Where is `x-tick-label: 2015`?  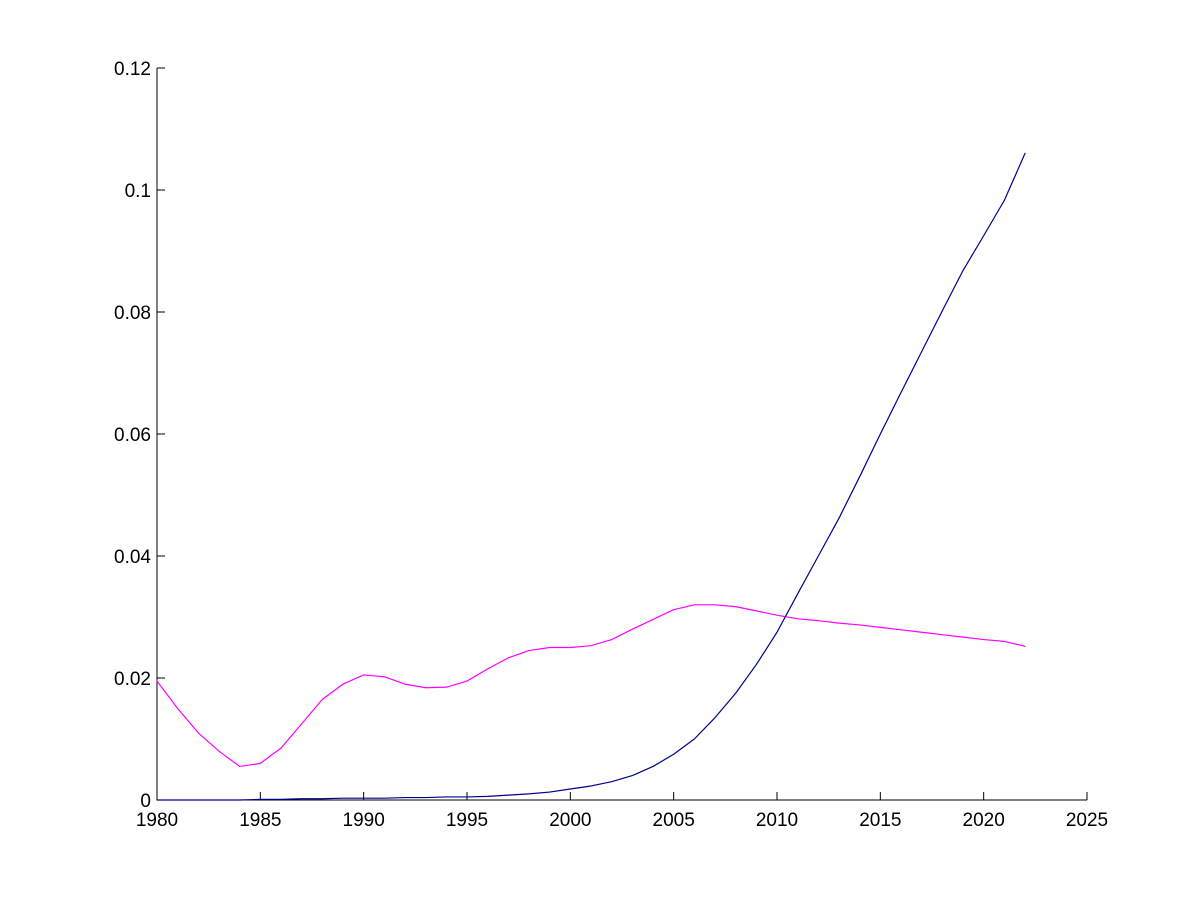 x-tick-label: 2015 is located at coordinates (880, 820).